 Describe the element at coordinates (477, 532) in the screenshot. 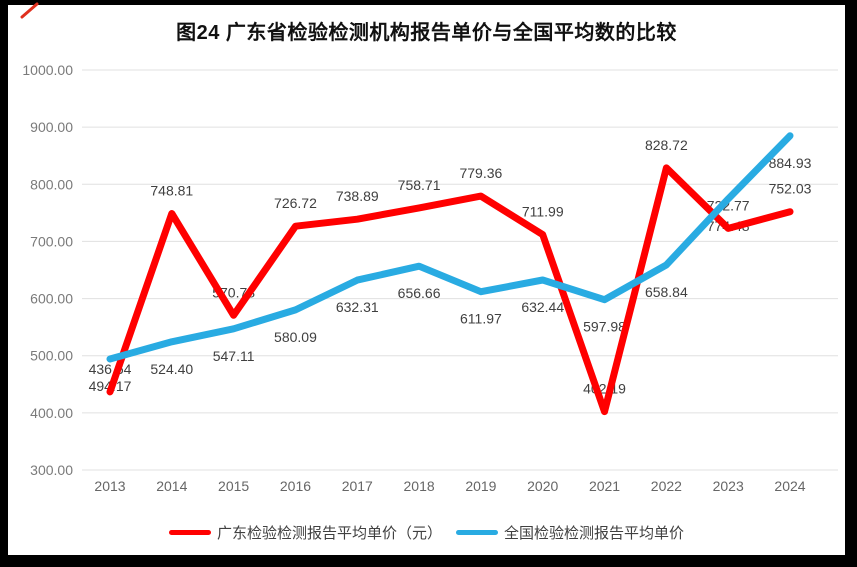

I see `legend-line-national-icon` at that location.